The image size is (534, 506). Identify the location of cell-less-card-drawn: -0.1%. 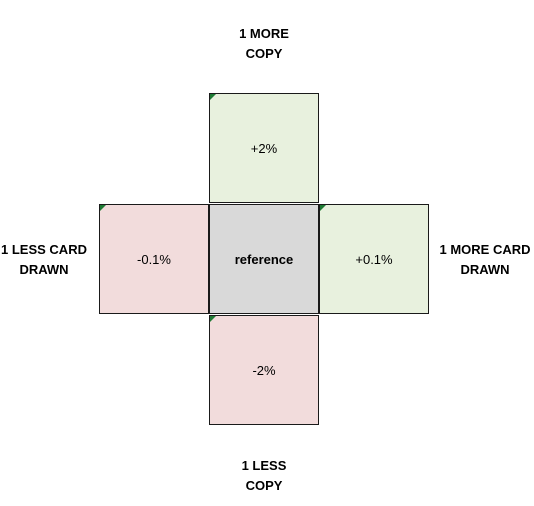
(154, 259).